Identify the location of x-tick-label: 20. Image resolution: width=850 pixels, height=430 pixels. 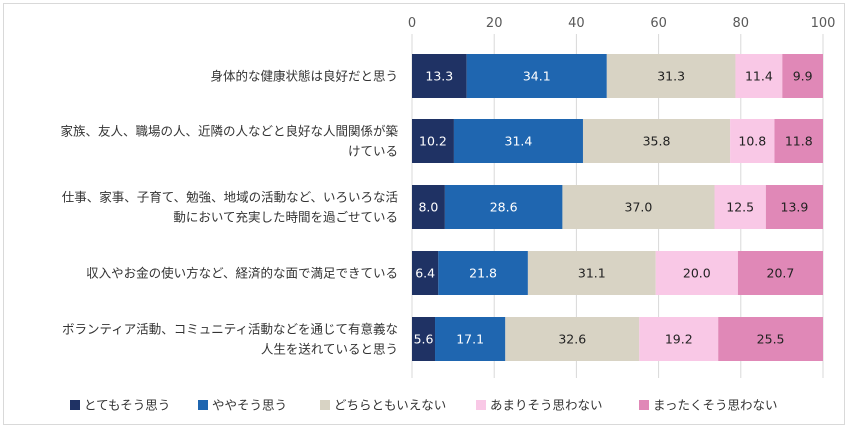
(494, 23).